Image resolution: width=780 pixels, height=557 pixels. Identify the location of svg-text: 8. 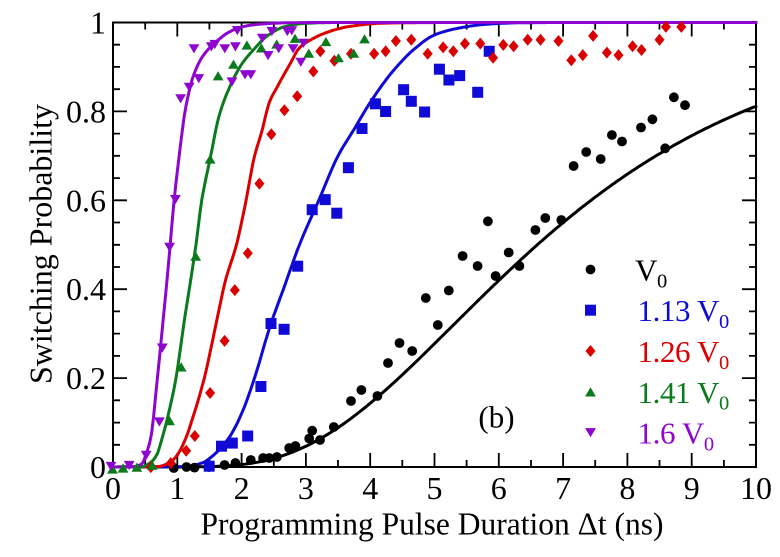
(627, 488).